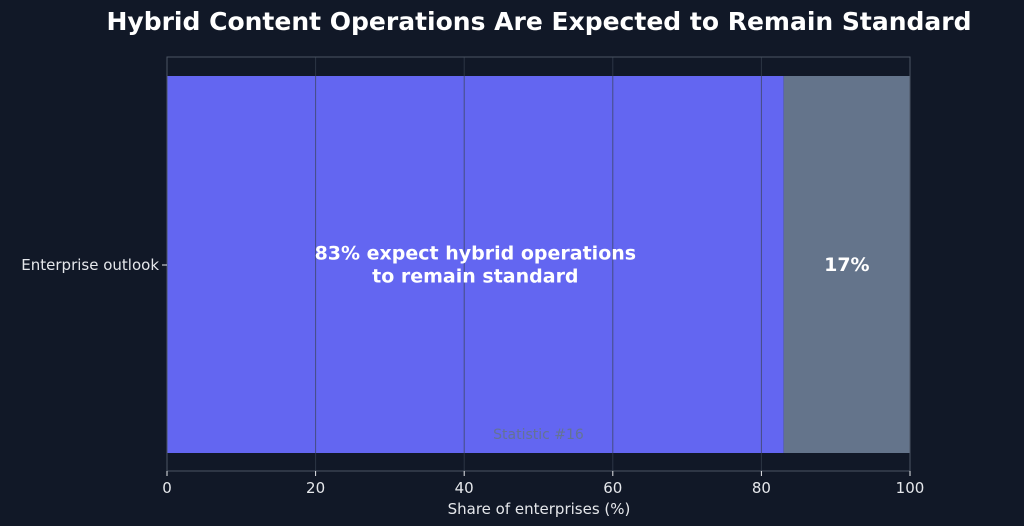 This screenshot has height=526, width=1024. I want to click on x-tick-label: 60, so click(612, 488).